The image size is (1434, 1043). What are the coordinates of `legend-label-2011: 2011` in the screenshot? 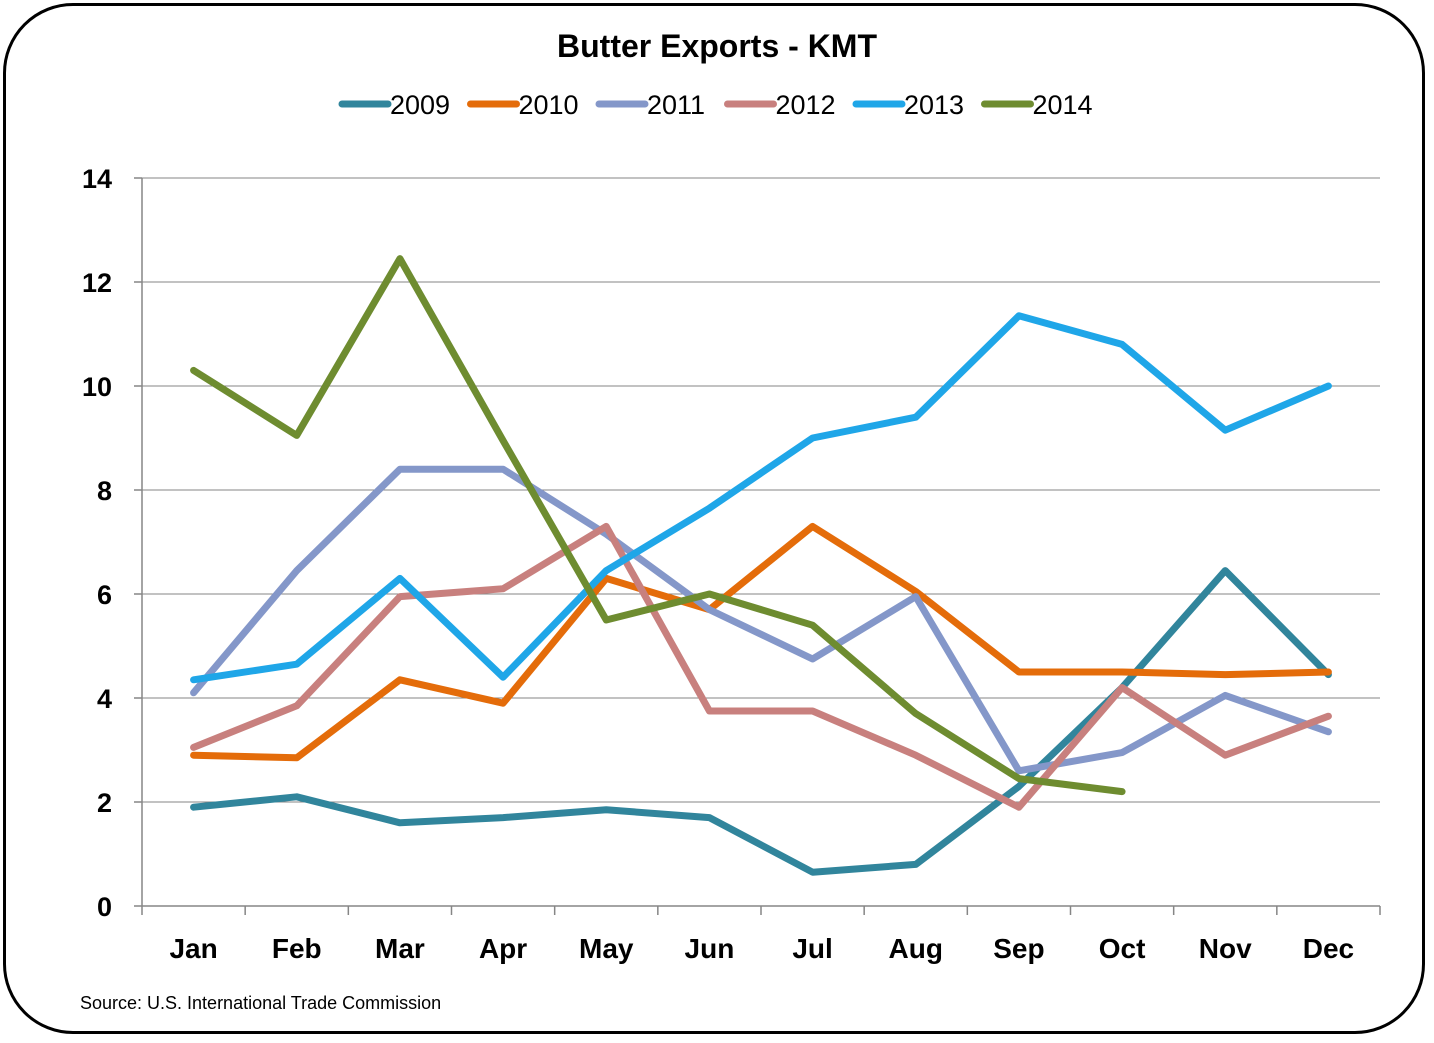 It's located at (676, 105).